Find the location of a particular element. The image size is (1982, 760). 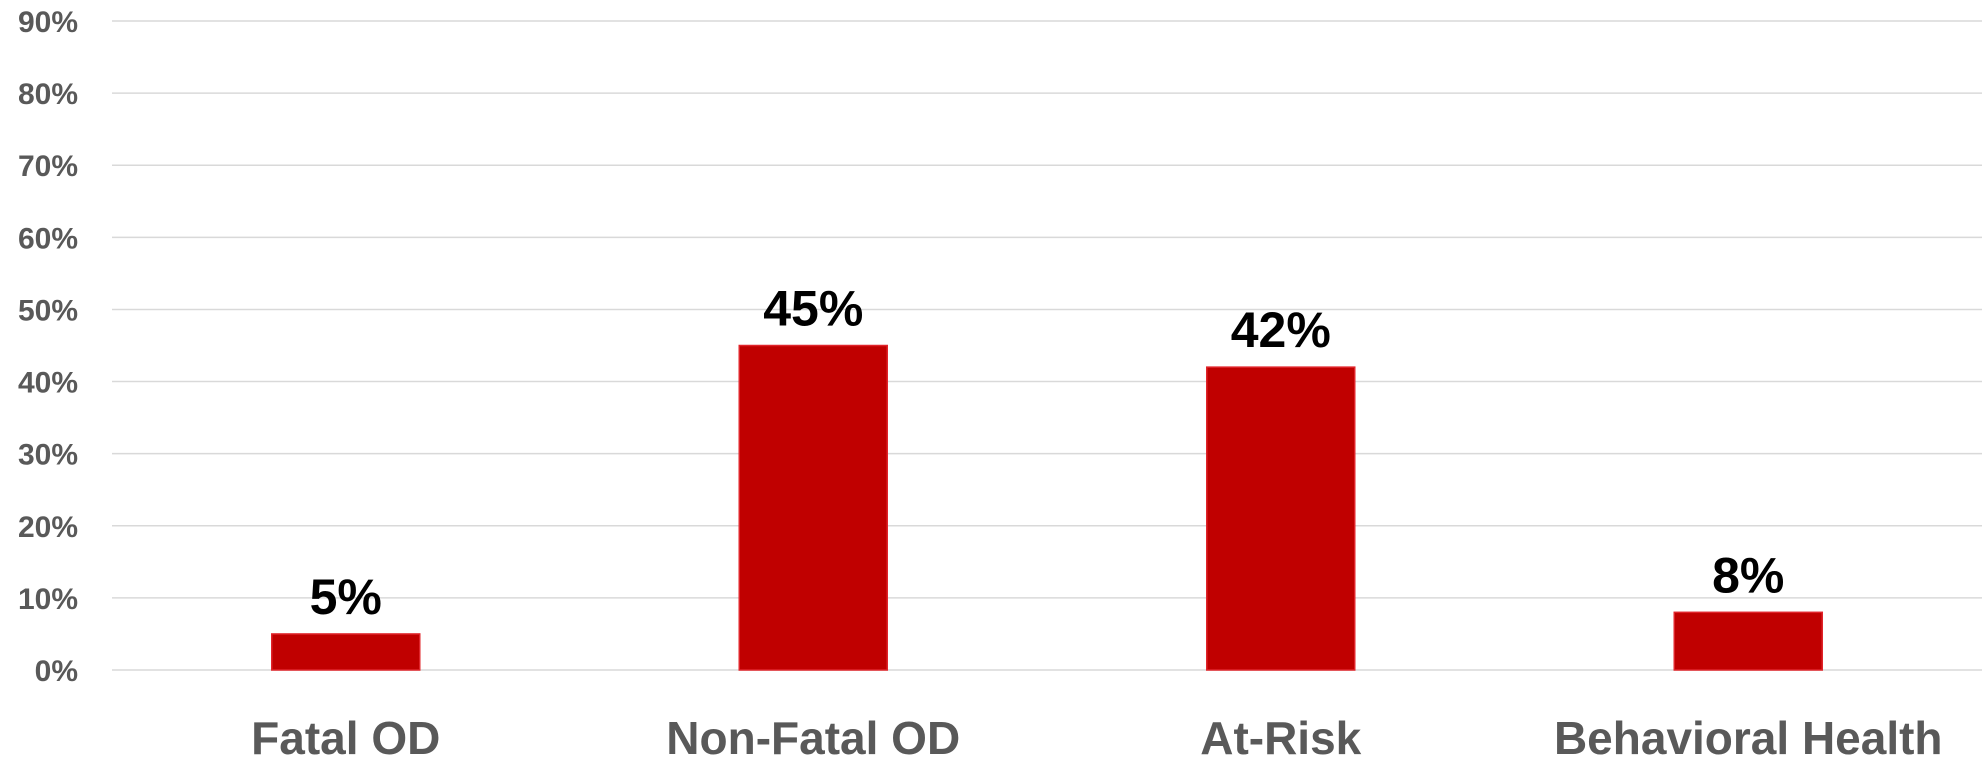

y-tick-label: 50% is located at coordinates (48, 310).